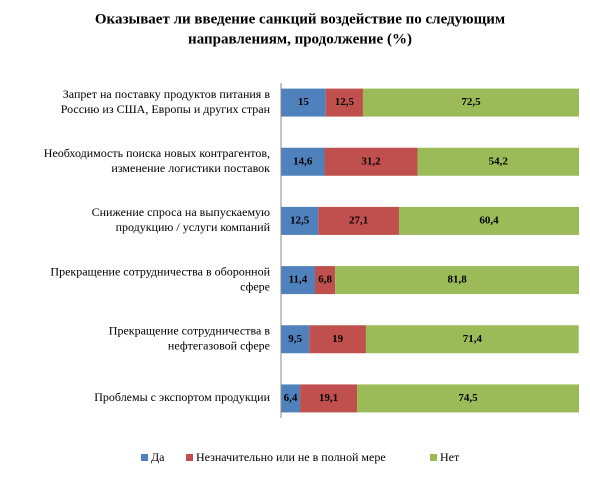 The image size is (590, 487). What do you see at coordinates (181, 212) in the screenshot?
I see `y-tick-label: Снижение спроса на выпускаемую` at bounding box center [181, 212].